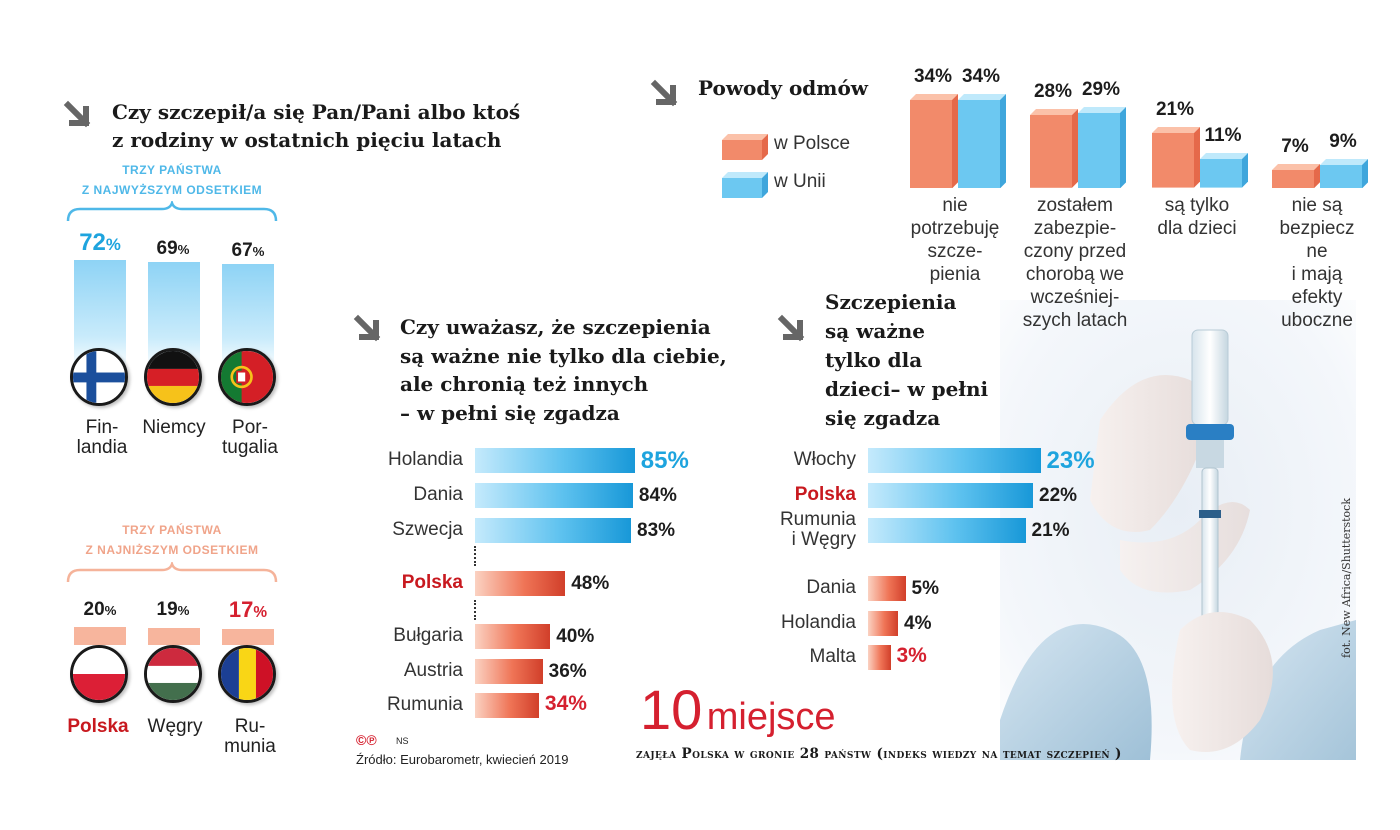 Image resolution: width=1400 pixels, height=830 pixels. Describe the element at coordinates (175, 726) in the screenshot. I see `hungary-label: Węgry` at that location.